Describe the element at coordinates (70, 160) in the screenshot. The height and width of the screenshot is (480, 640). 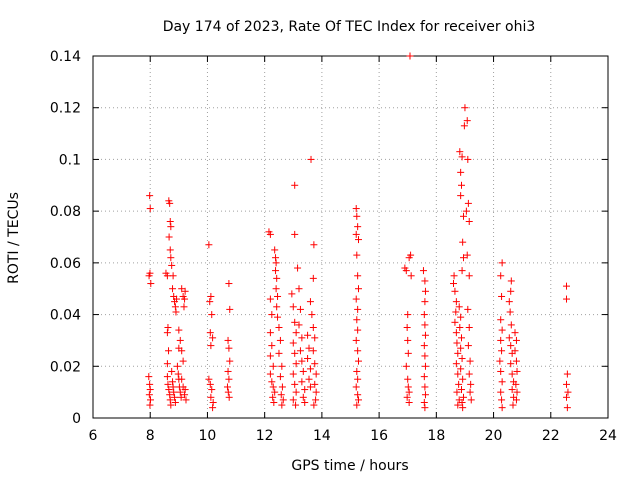
I see `y-tick-label: 0.1` at that location.